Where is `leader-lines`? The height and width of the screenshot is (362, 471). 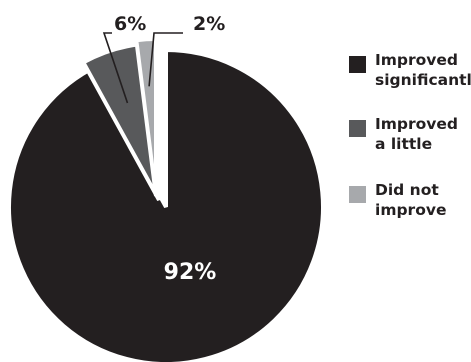
leader-lines is located at coordinates (142, 68).